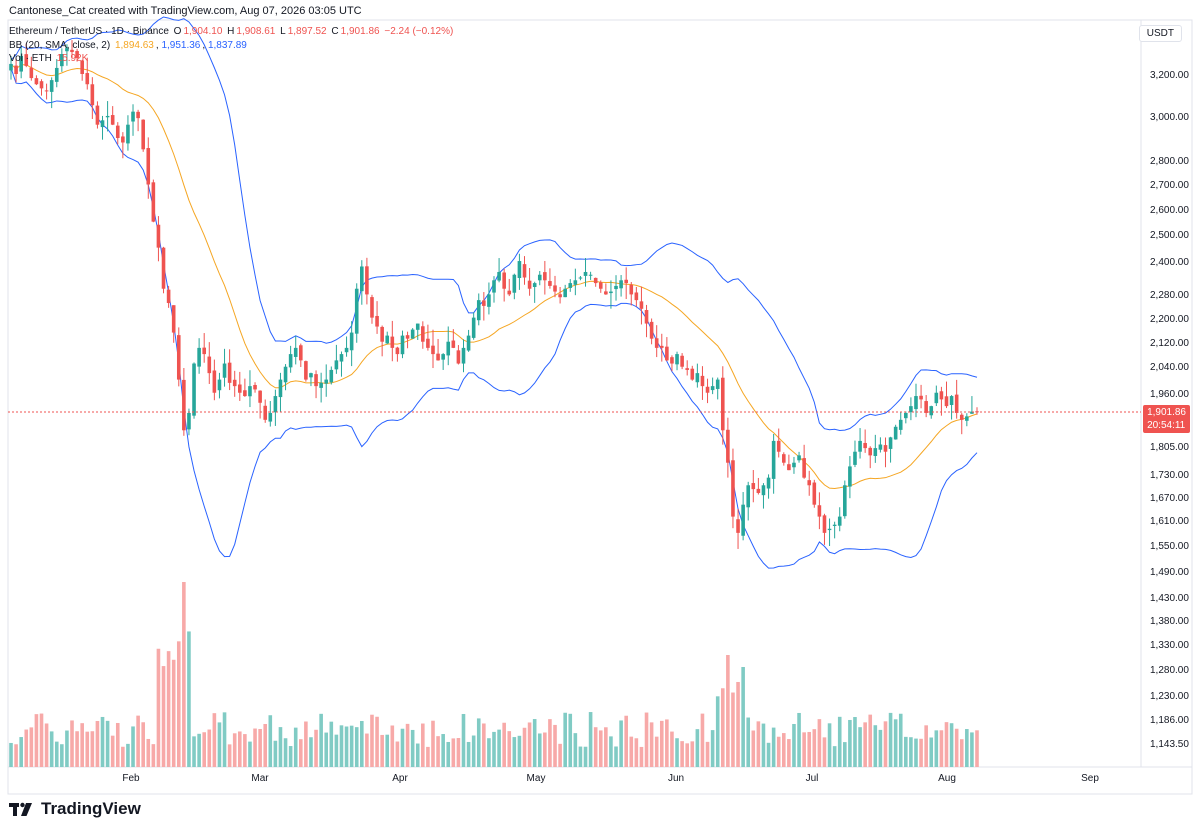  I want to click on vol-value: 15.92K, so click(72, 58).